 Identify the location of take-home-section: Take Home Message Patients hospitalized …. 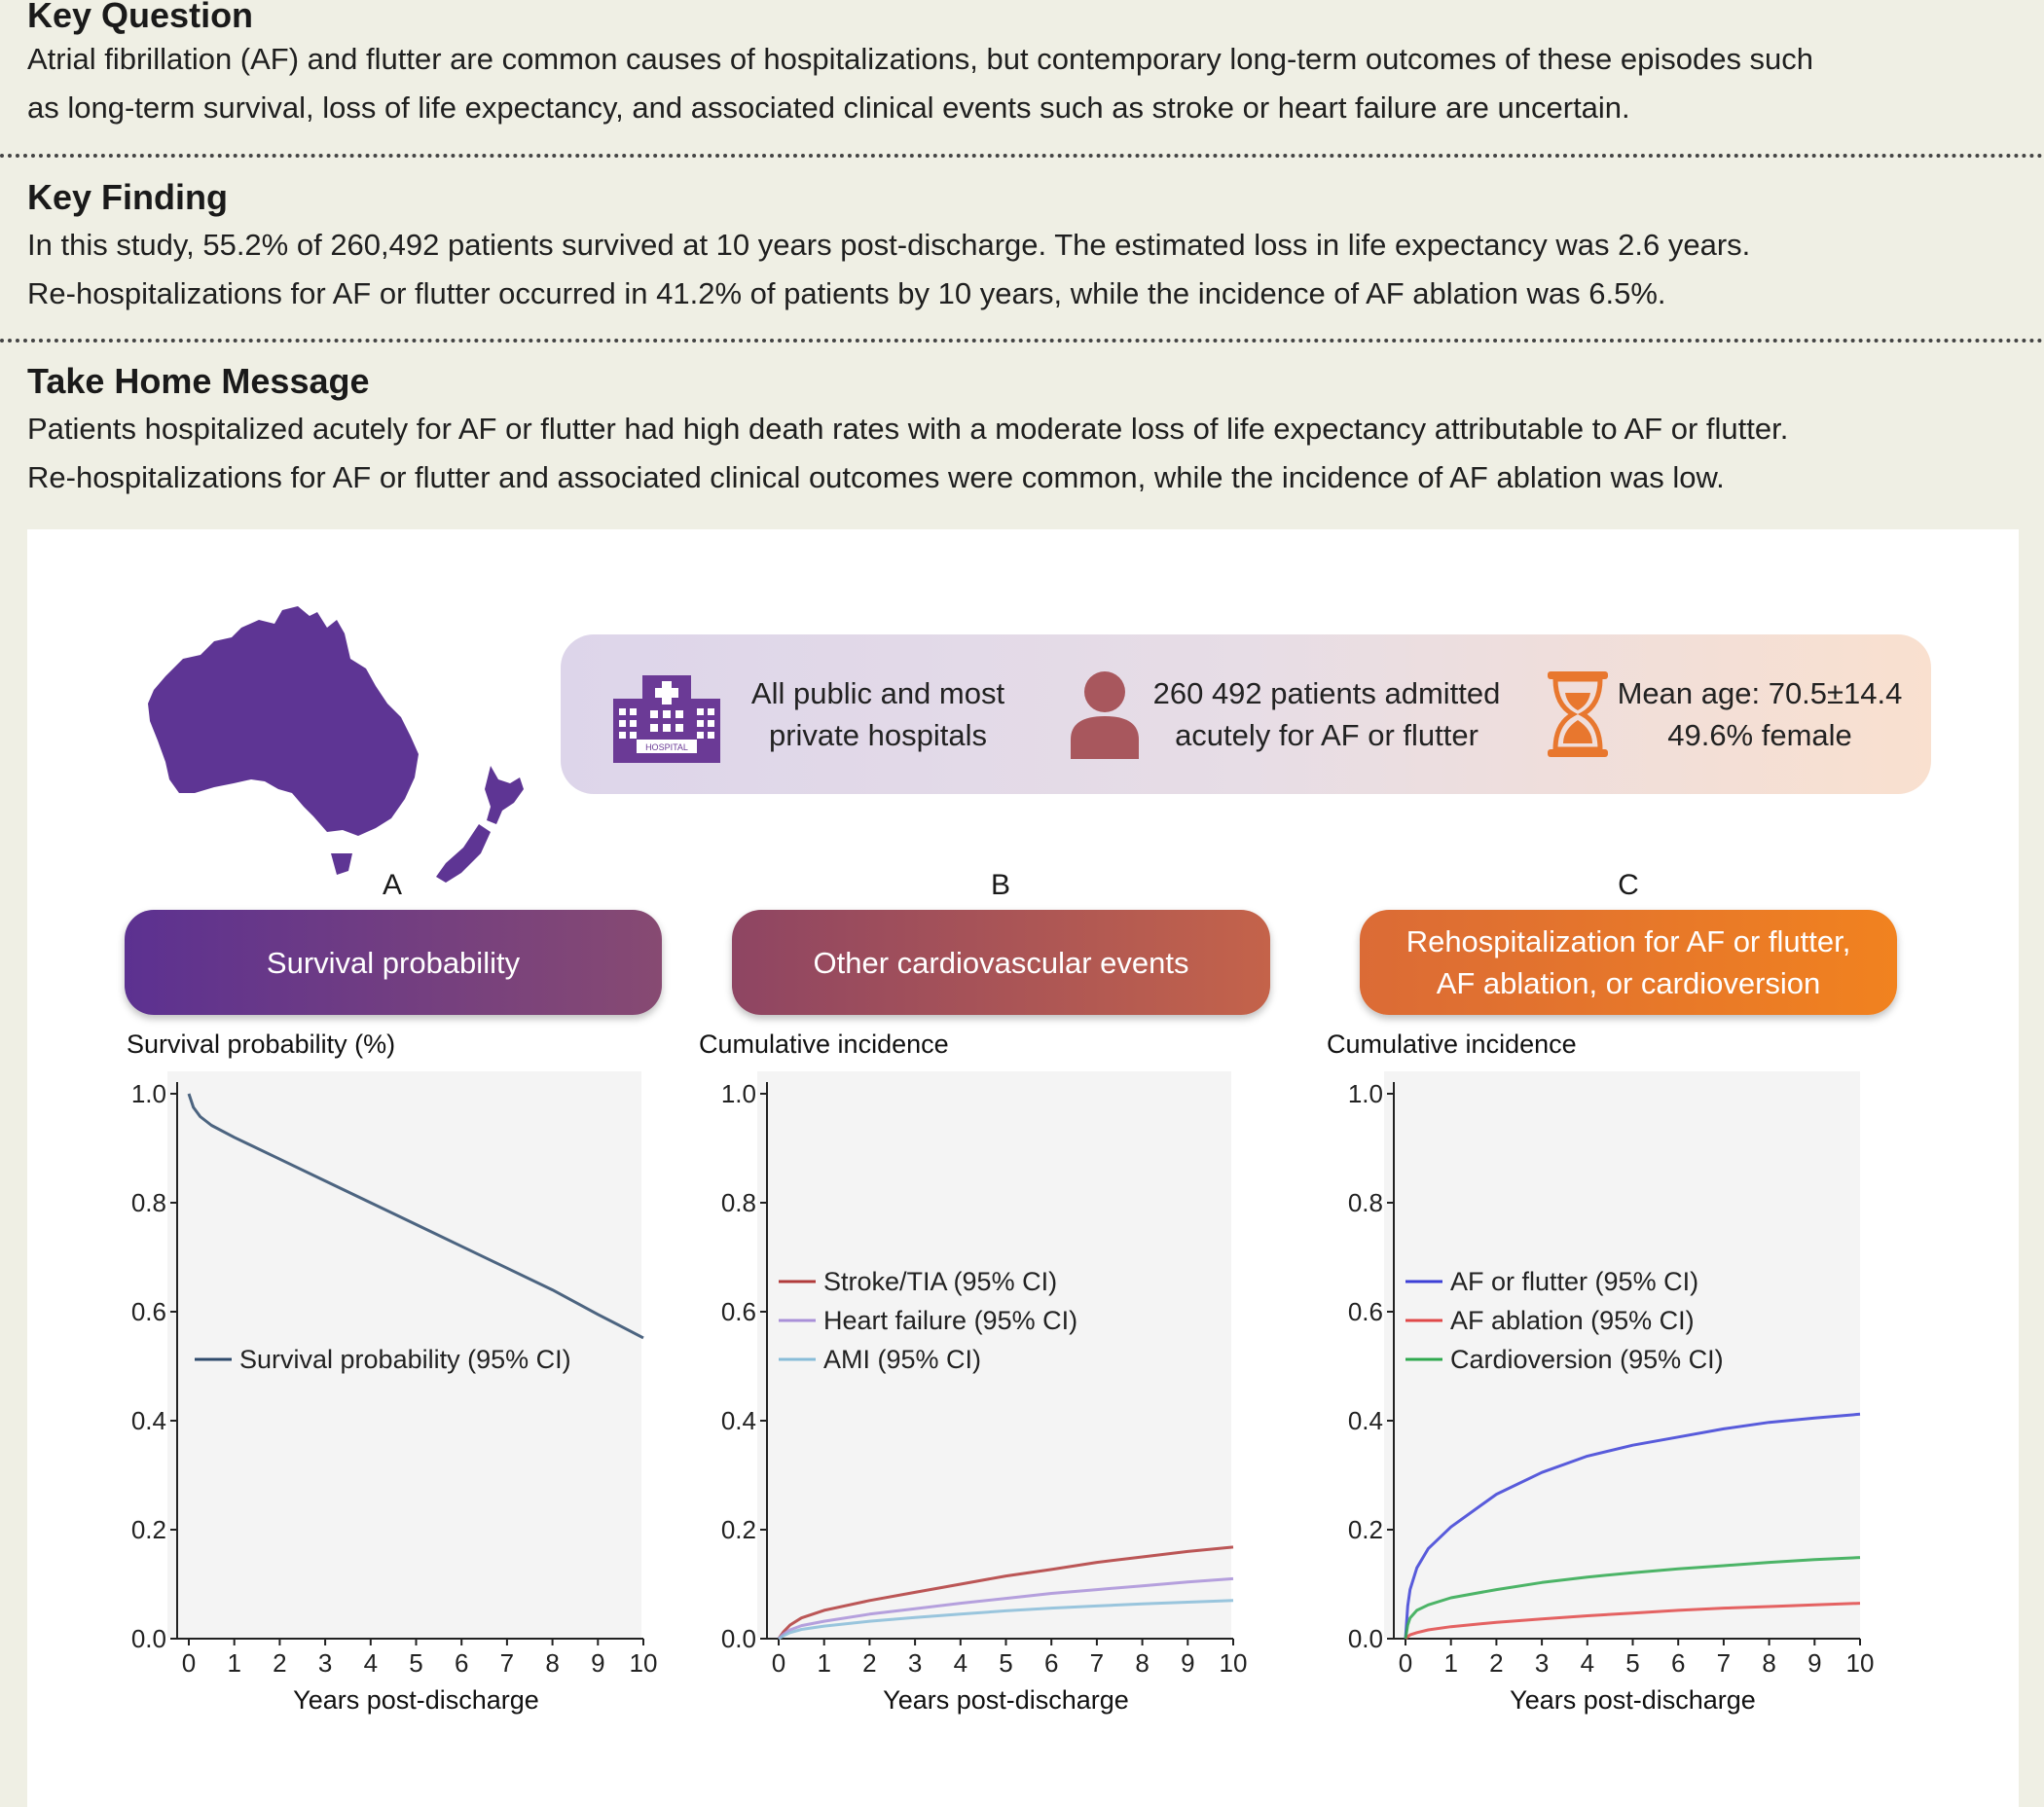
(1023, 431).